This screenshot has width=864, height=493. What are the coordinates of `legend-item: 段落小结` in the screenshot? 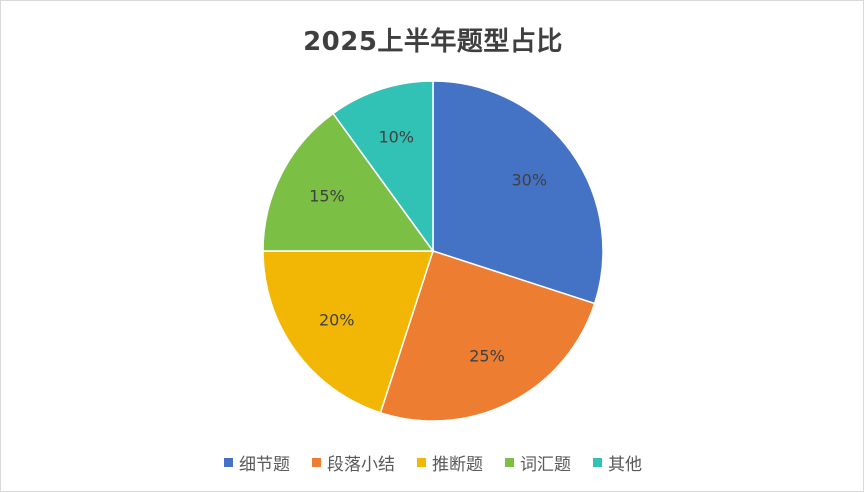 It's located at (353, 462).